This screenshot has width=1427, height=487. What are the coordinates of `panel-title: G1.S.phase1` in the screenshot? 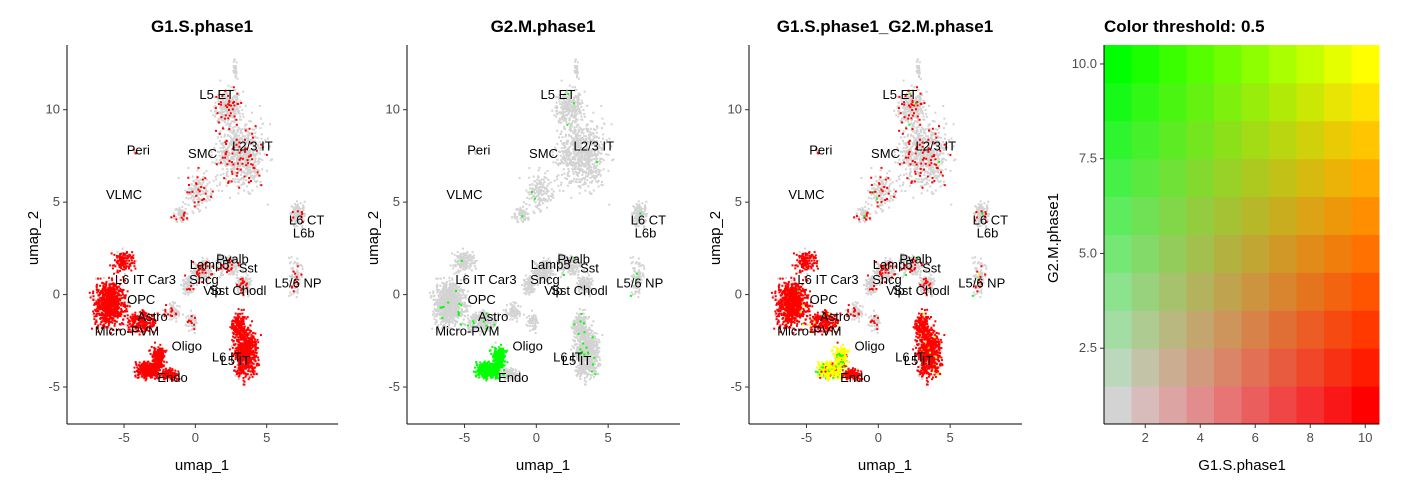 It's located at (202, 26).